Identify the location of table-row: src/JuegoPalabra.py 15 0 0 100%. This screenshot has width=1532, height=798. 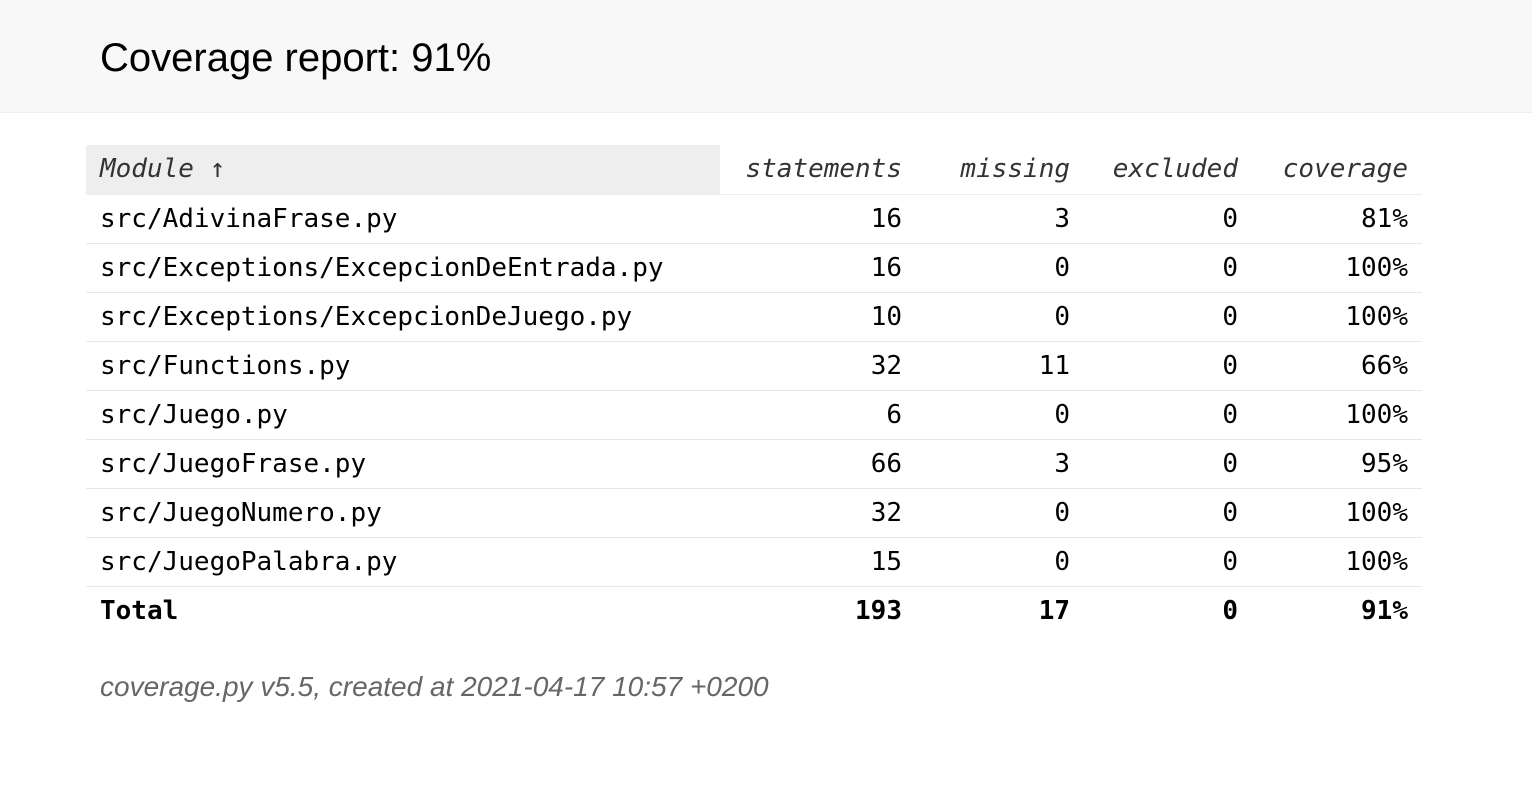
(754, 562).